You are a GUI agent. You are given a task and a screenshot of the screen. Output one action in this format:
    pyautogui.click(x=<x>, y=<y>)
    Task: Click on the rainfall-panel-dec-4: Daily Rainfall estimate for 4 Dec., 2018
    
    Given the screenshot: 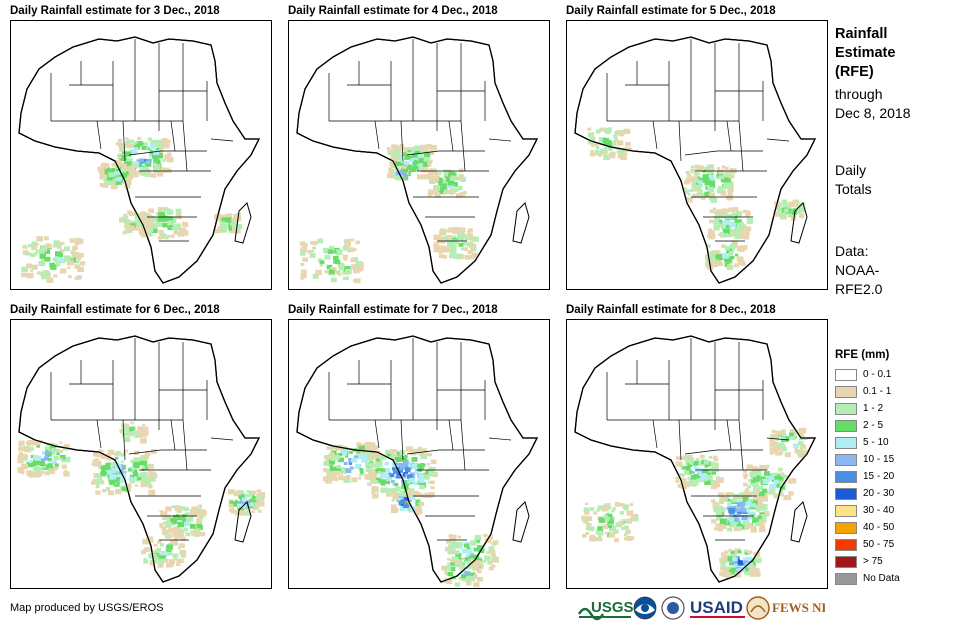 What is the action you would take?
    pyautogui.click(x=419, y=146)
    